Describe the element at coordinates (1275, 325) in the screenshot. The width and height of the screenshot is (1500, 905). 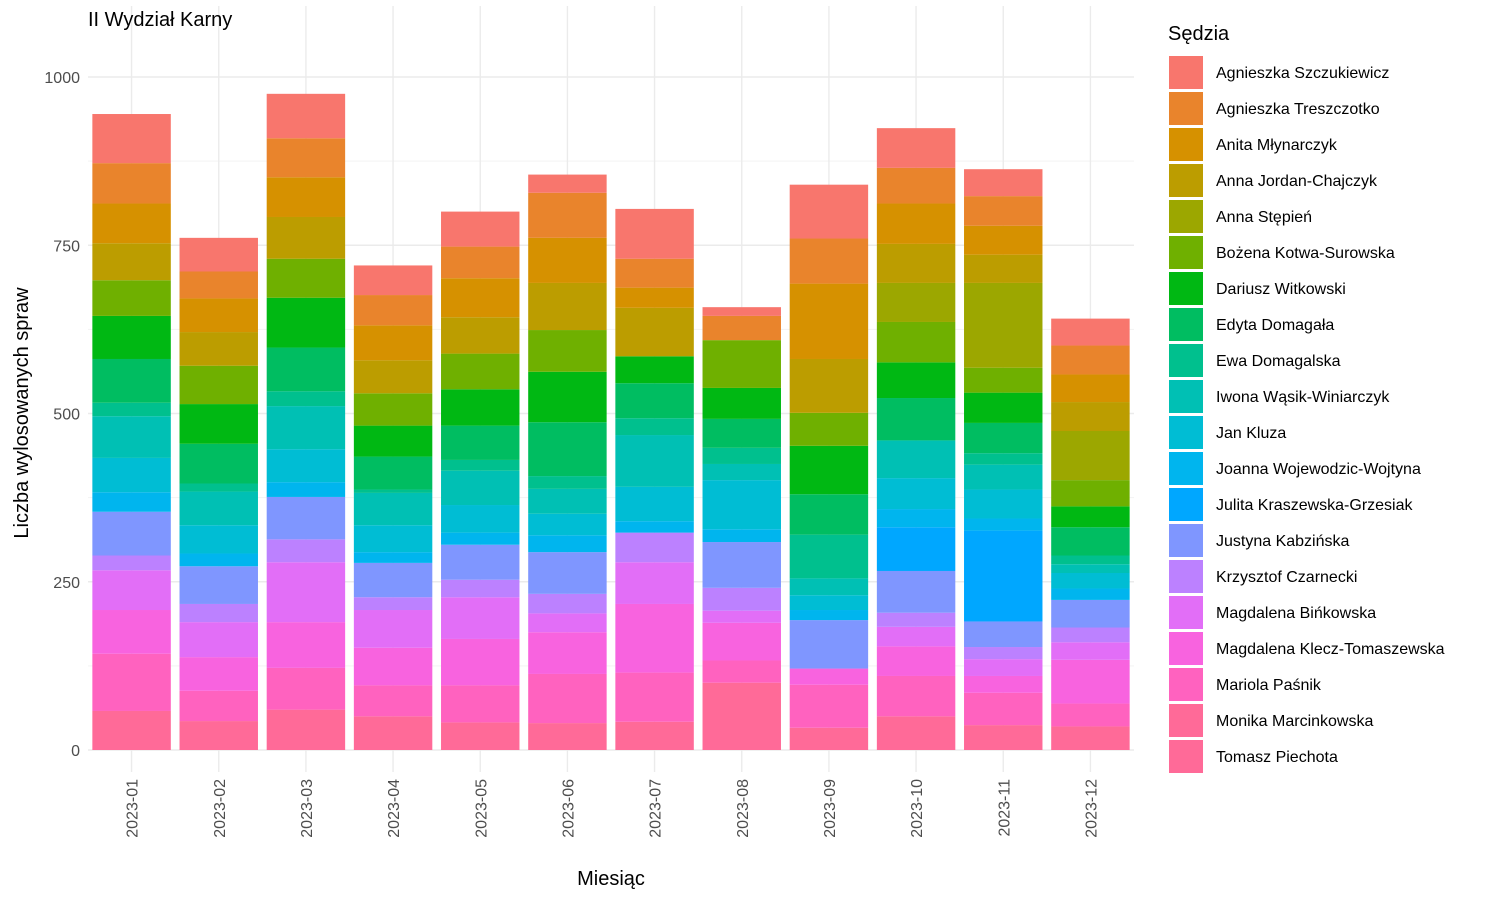
I see `legend-label: Edyta Domagała` at that location.